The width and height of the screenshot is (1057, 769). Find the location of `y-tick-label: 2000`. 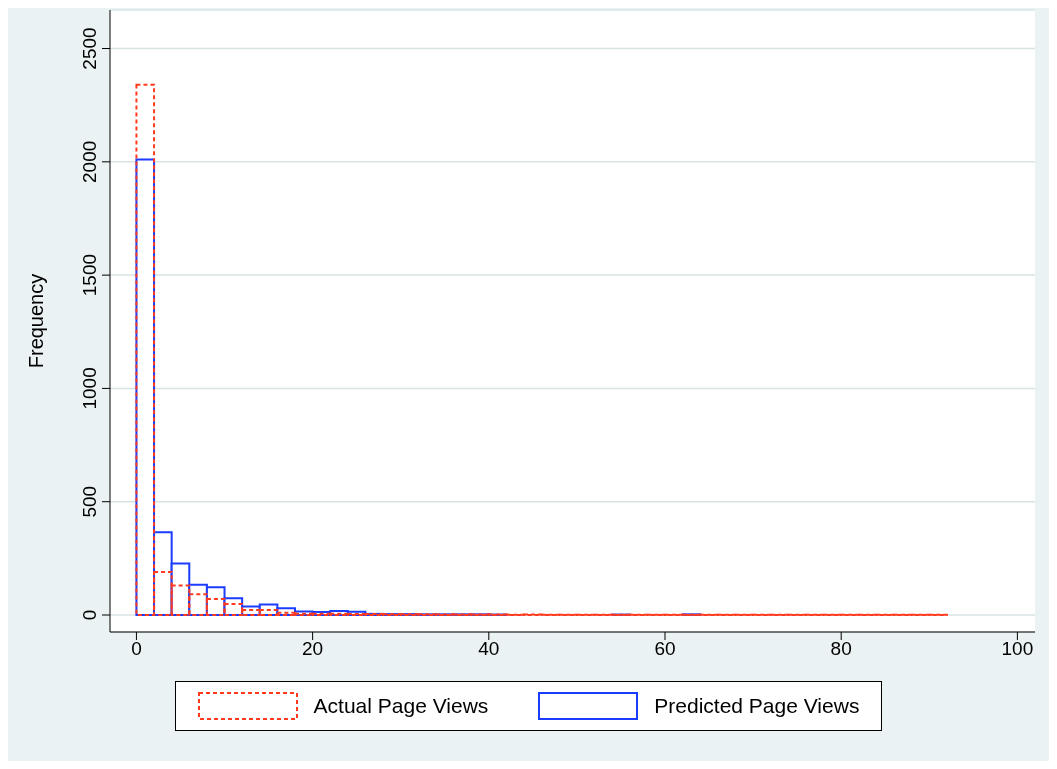

y-tick-label: 2000 is located at coordinates (89, 161).